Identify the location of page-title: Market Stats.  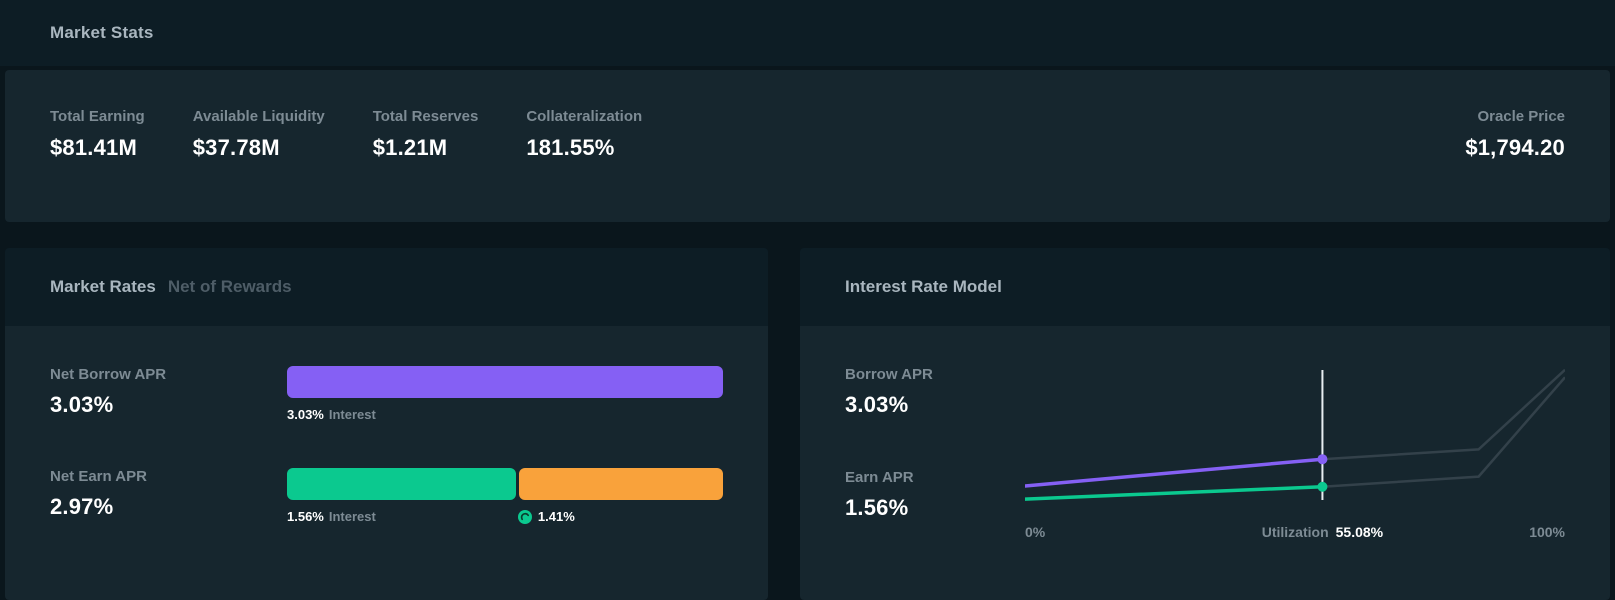
(102, 32).